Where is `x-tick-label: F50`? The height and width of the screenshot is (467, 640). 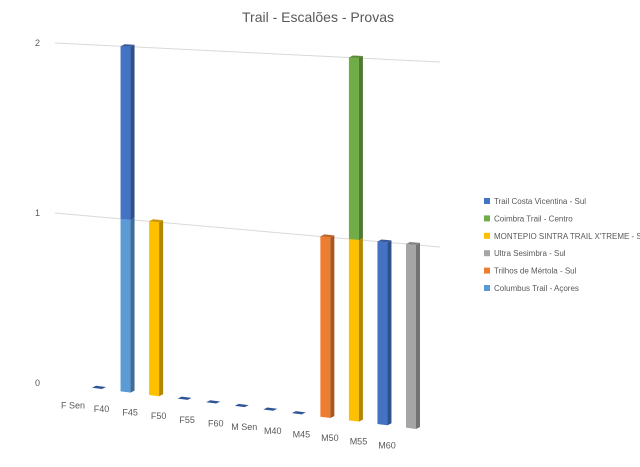 x-tick-label: F50 is located at coordinates (159, 416).